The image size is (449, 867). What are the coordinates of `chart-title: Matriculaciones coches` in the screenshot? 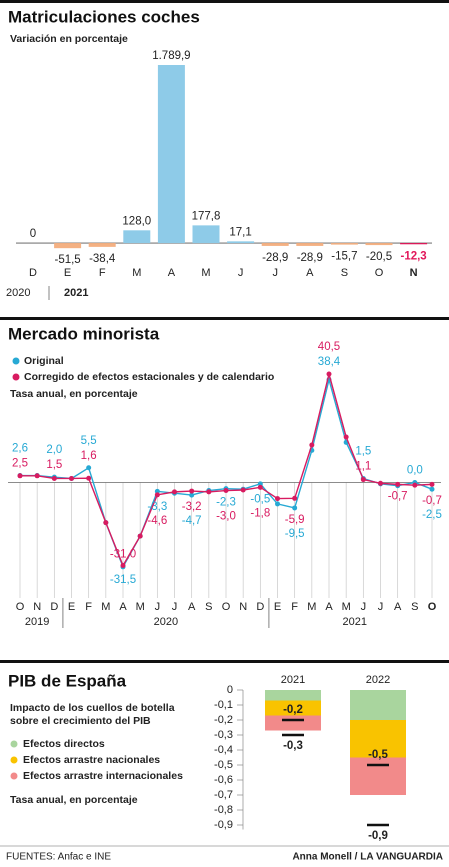 It's located at (104, 16).